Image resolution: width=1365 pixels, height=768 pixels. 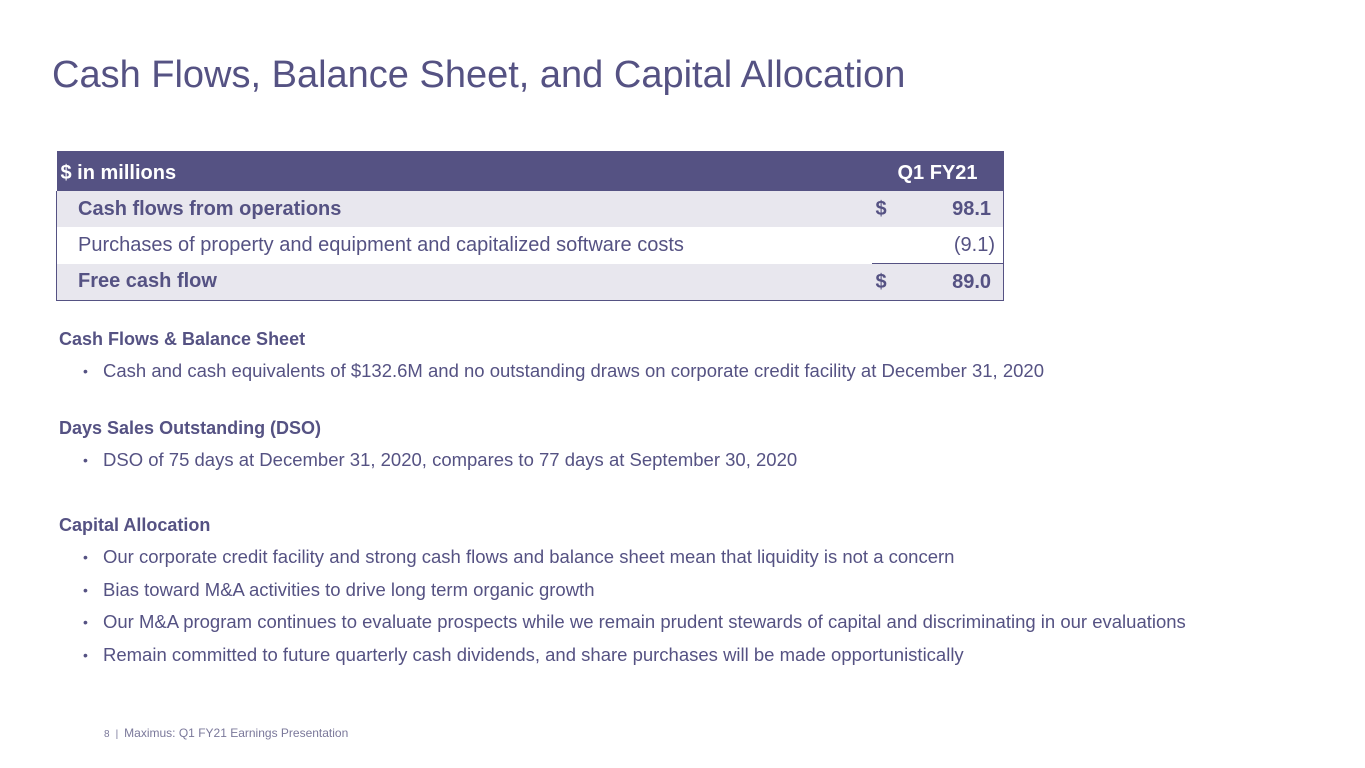 I want to click on table-row-value: 89.0, so click(x=958, y=282).